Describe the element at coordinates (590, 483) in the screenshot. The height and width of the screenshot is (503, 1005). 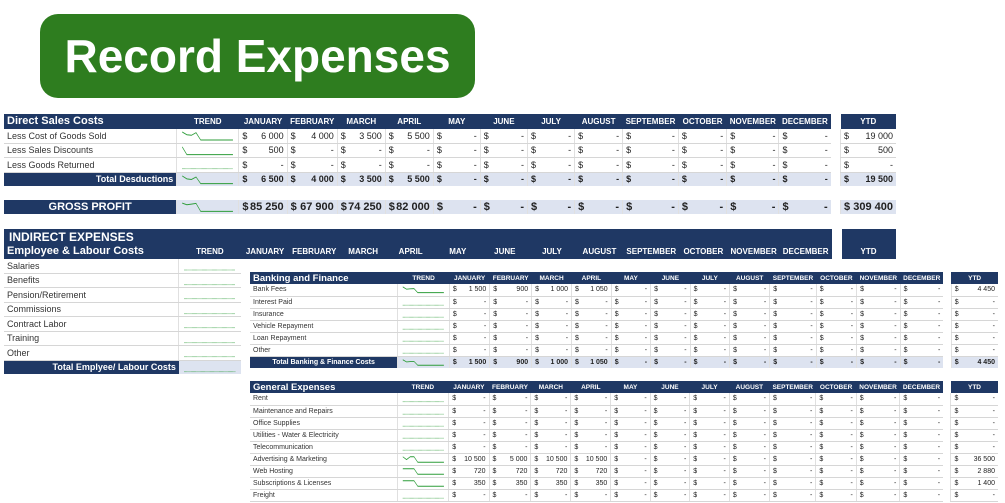
I see `value-cell: $350` at that location.